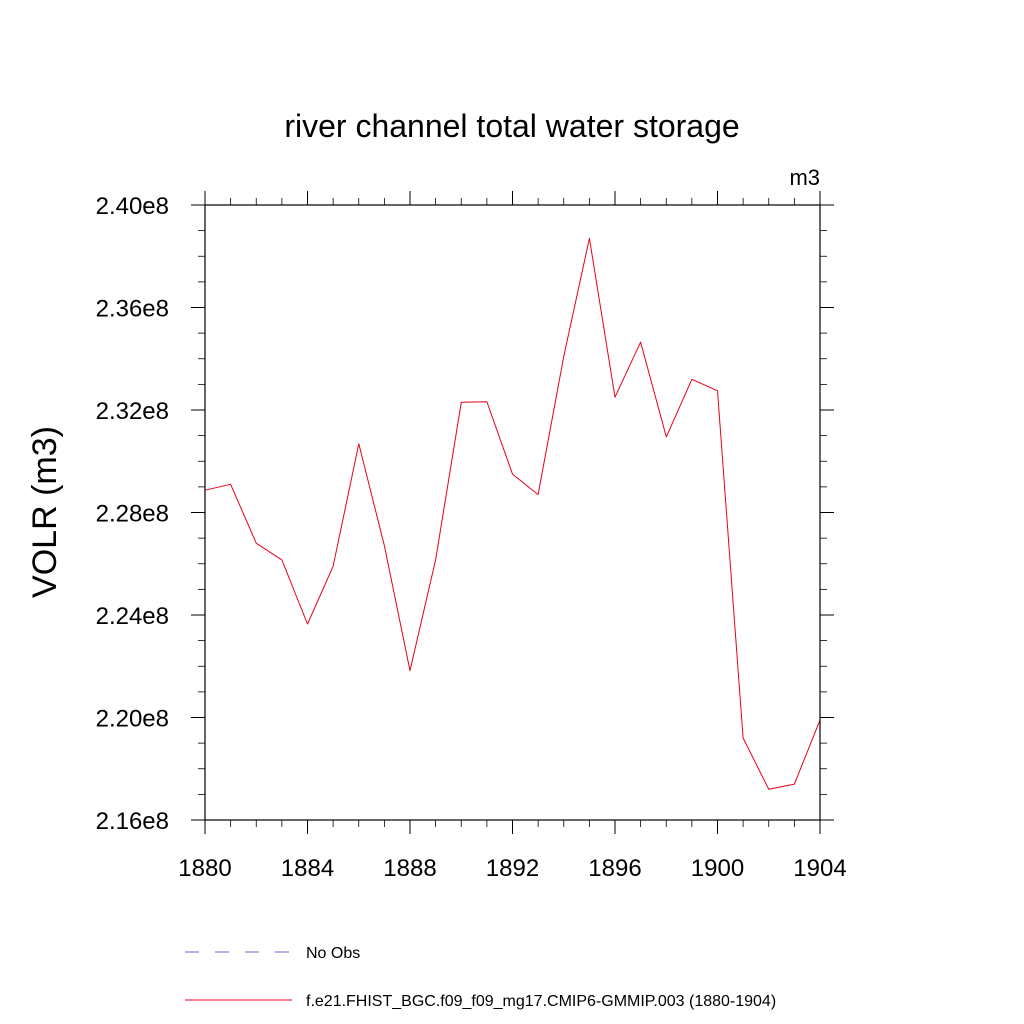  Describe the element at coordinates (307, 868) in the screenshot. I see `x-tick-label: 1884` at that location.